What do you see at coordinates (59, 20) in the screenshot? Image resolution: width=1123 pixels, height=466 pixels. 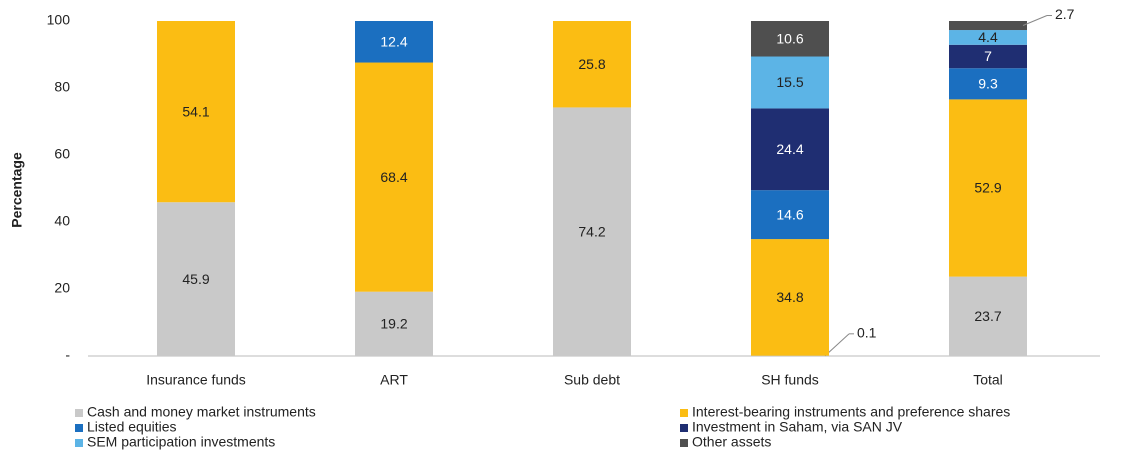 I see `y-tick-label: 100` at bounding box center [59, 20].